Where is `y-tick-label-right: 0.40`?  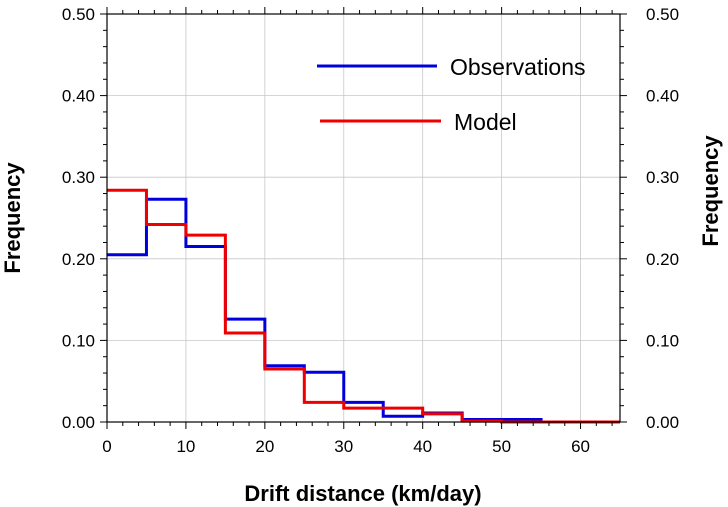
y-tick-label-right: 0.40 is located at coordinates (662, 96).